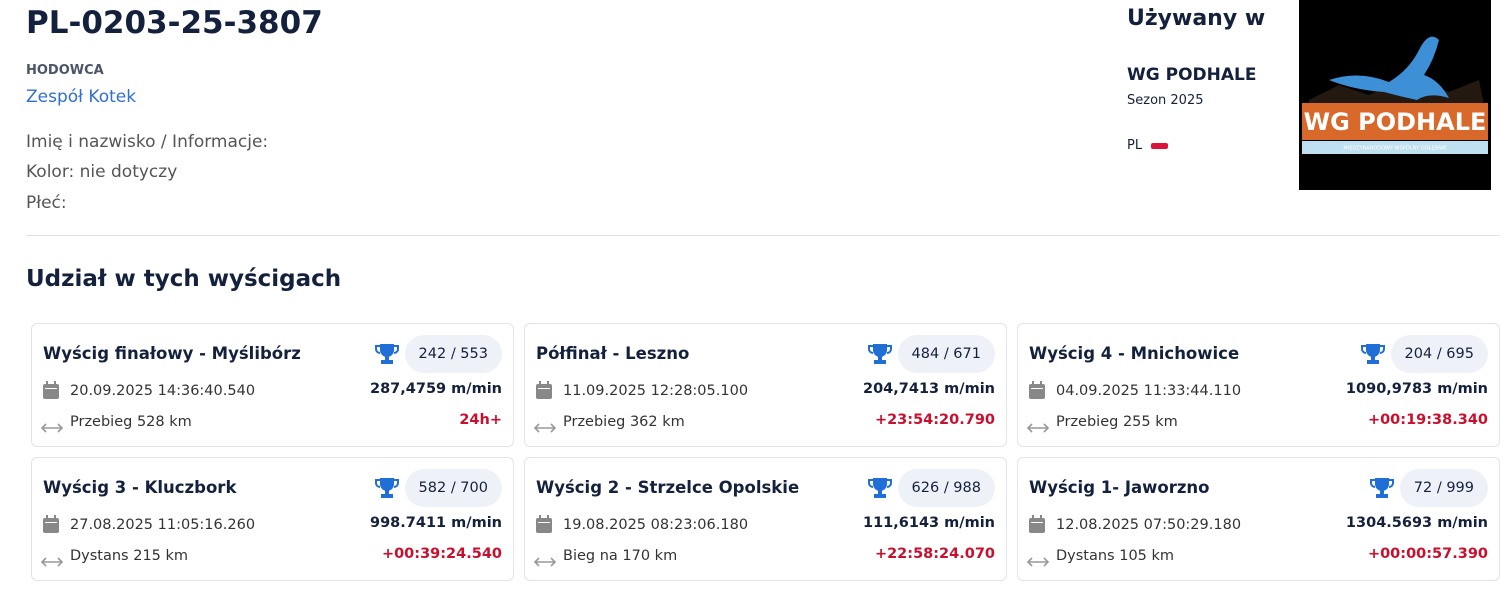 The image size is (1500, 614). Describe the element at coordinates (1395, 148) in the screenshot. I see `logo-subtitle: MIĘDZYNARODOWY WSPÓLNY GOŁĘBNIK` at that location.